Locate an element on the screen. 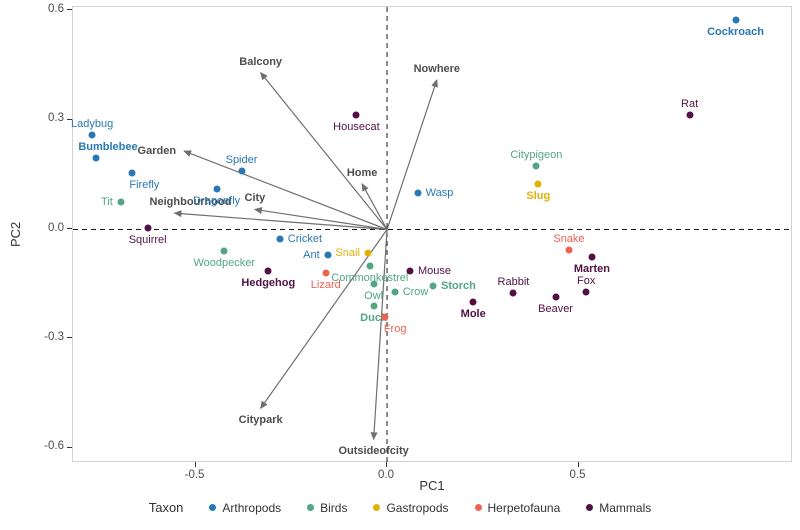  point-label-spider: Spider is located at coordinates (241, 160).